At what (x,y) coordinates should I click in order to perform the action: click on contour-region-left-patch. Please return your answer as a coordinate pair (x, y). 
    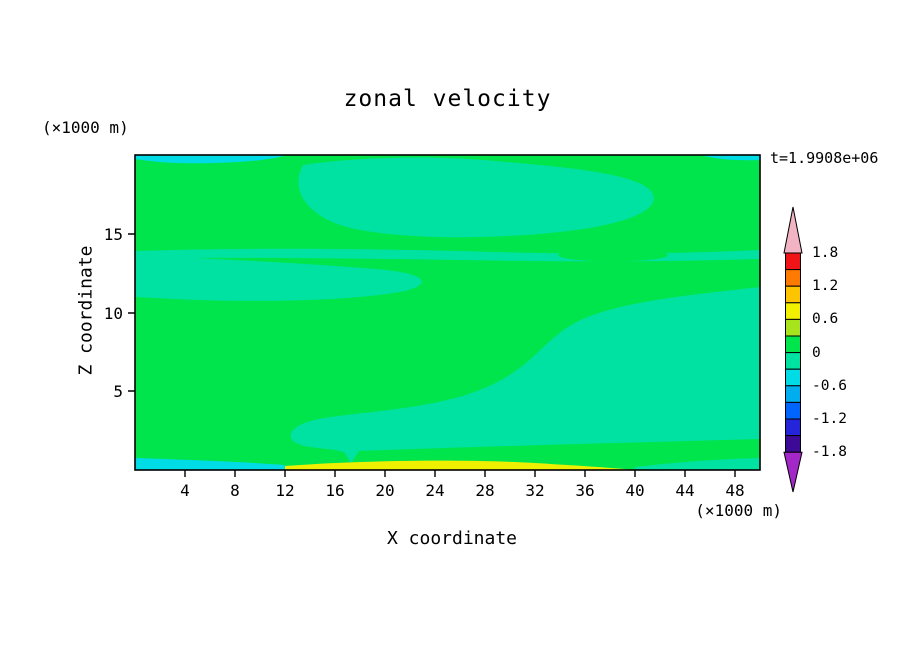
    Looking at the image, I should click on (278, 278).